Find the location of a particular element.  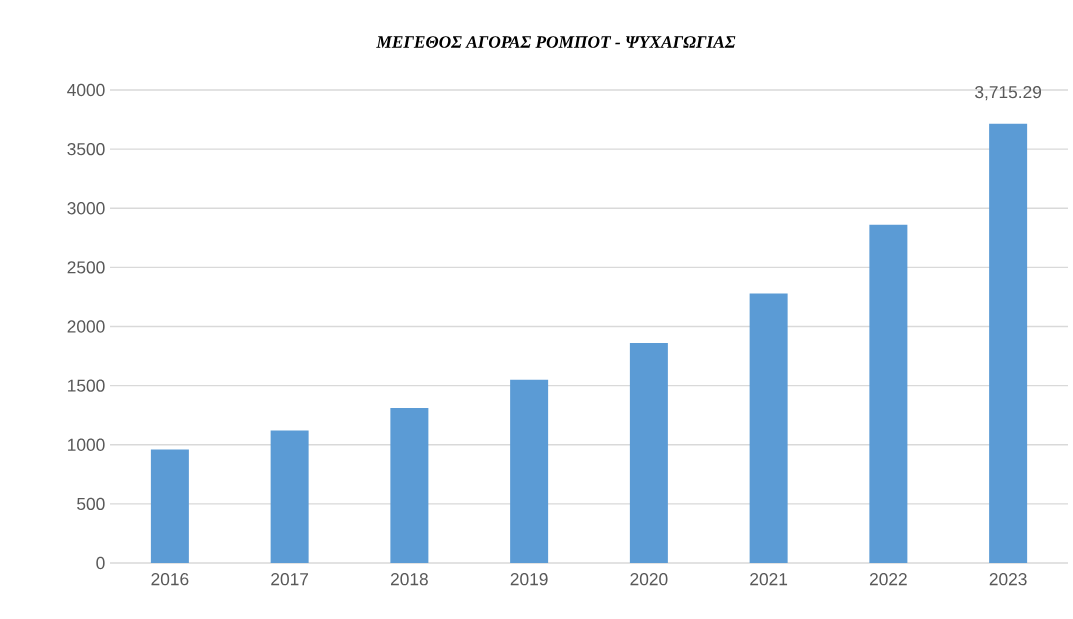

x-tick-label: 2016 is located at coordinates (170, 579).